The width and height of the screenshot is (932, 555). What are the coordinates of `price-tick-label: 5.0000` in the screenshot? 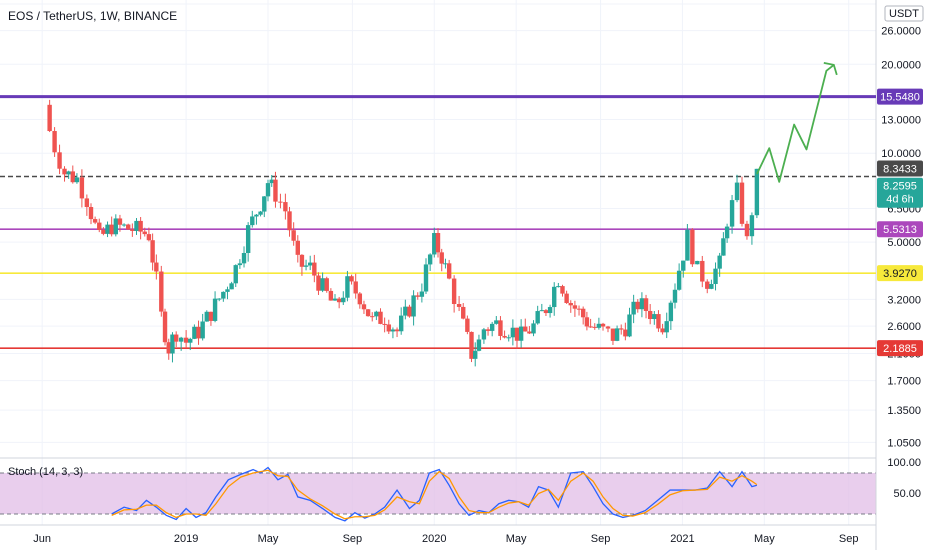 It's located at (904, 243).